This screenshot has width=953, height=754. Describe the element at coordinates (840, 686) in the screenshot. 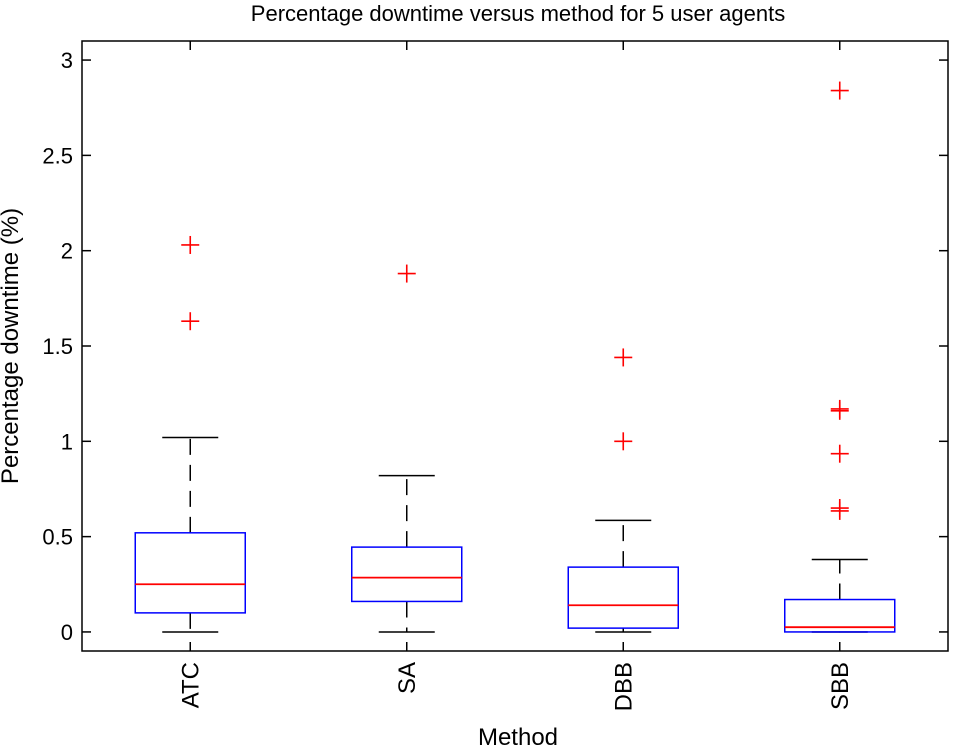

I see `x-tick-label: SBB` at that location.